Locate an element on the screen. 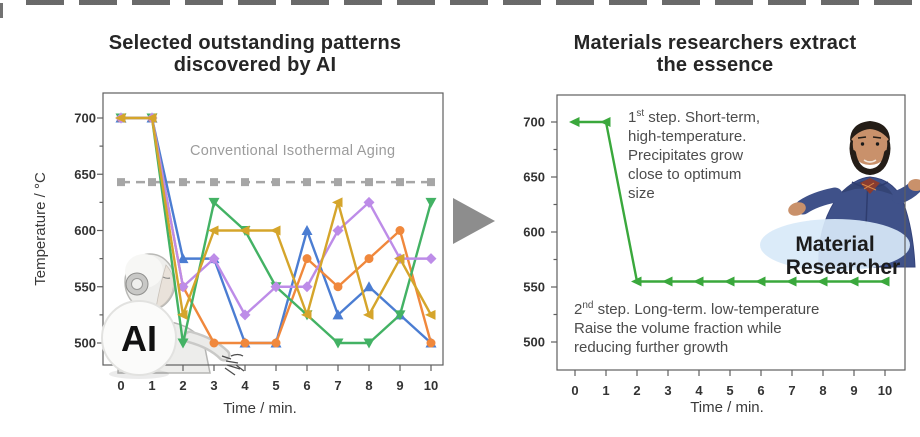 The height and width of the screenshot is (437, 920). left-title-line1: Selected outstanding patterns is located at coordinates (255, 42).